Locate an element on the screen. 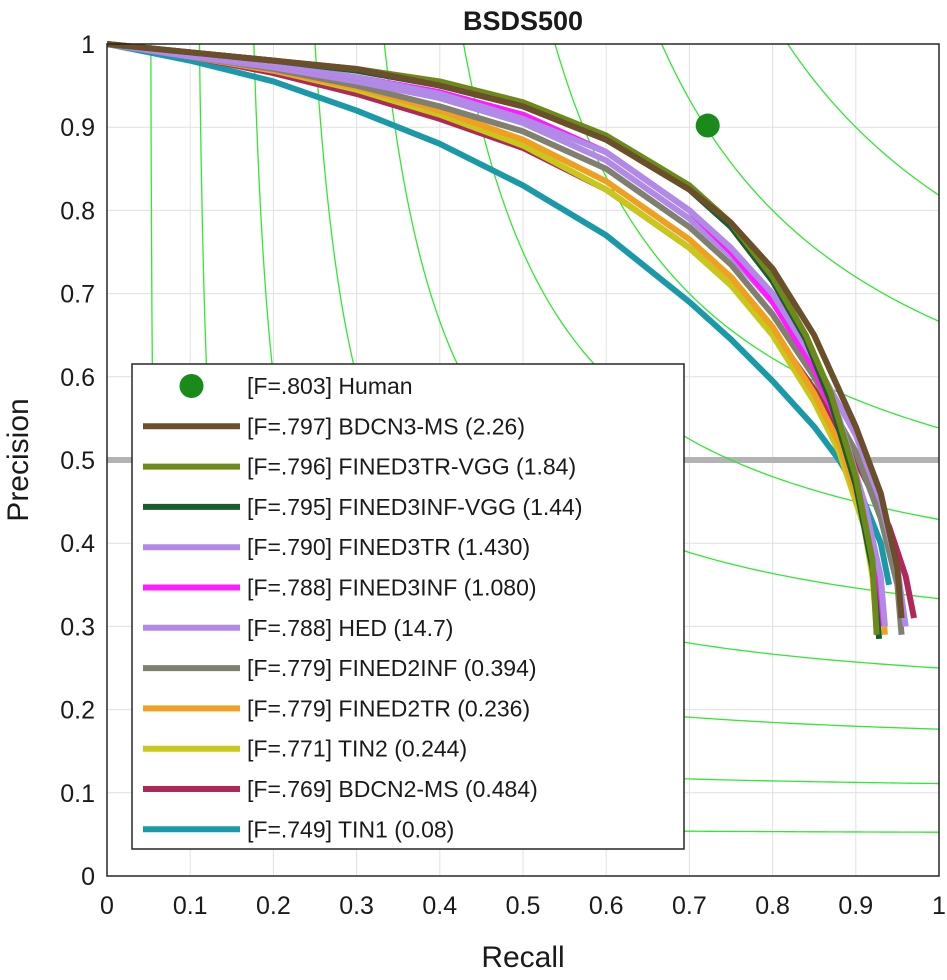 This screenshot has height=980, width=947. x-tick-label-9: 0.9 is located at coordinates (855, 906).